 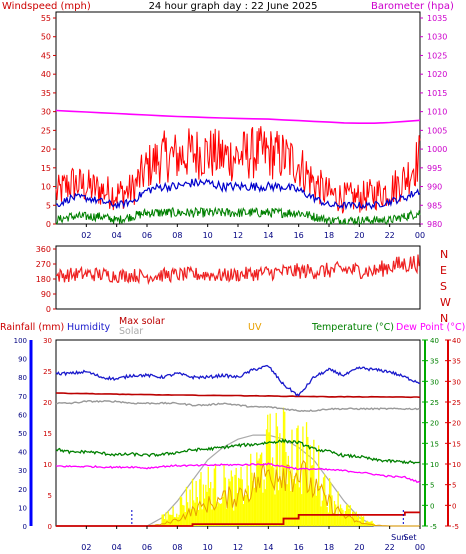 What do you see at coordinates (434, 168) in the screenshot?
I see `baro-tick-label: 995` at bounding box center [434, 168].